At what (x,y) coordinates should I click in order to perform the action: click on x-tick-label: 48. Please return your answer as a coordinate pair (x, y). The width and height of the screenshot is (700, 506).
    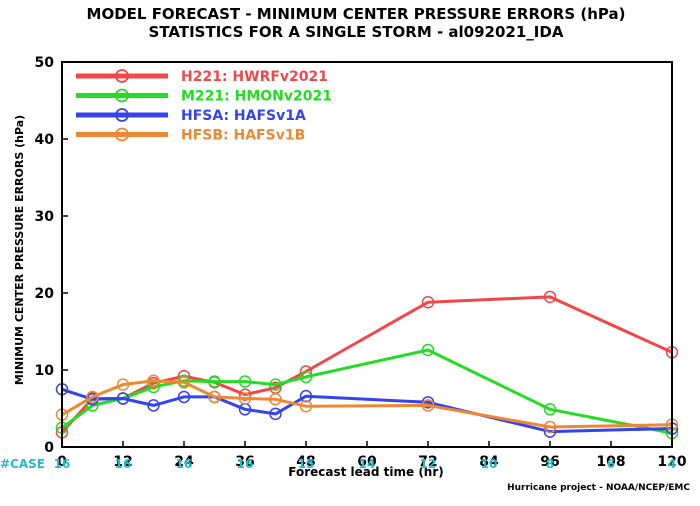
    Looking at the image, I should click on (305, 462).